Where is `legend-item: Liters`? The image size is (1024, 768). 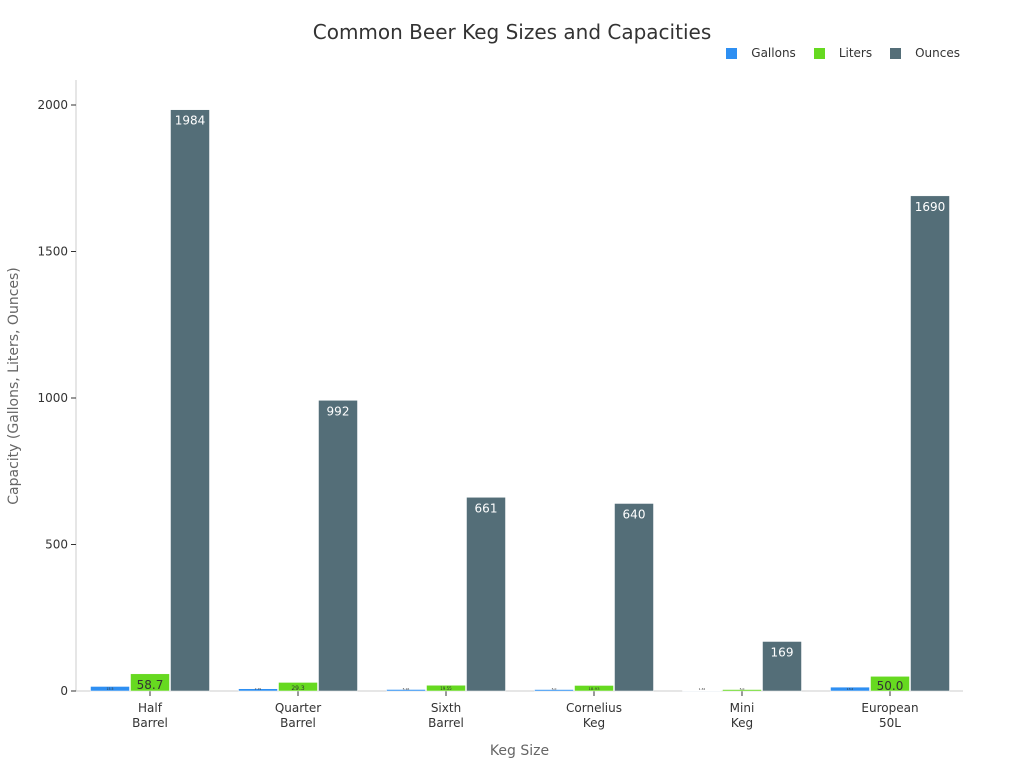 legend-item: Liters is located at coordinates (843, 53).